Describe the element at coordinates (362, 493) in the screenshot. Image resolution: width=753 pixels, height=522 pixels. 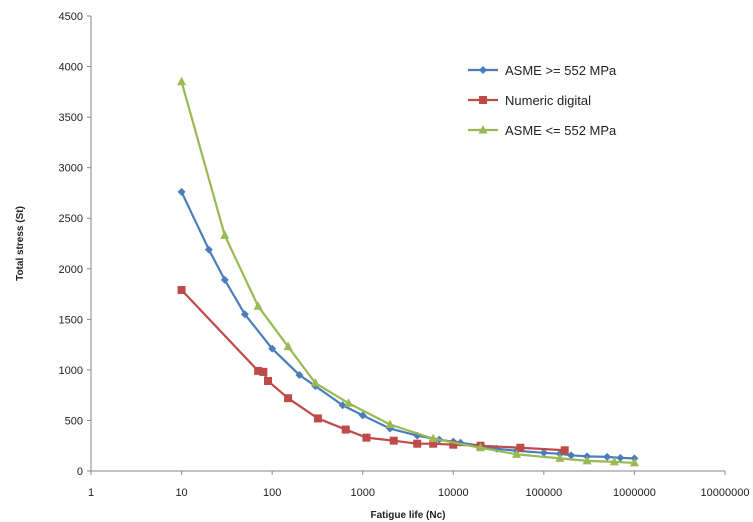
I see `x-tick-label: 1000` at that location.